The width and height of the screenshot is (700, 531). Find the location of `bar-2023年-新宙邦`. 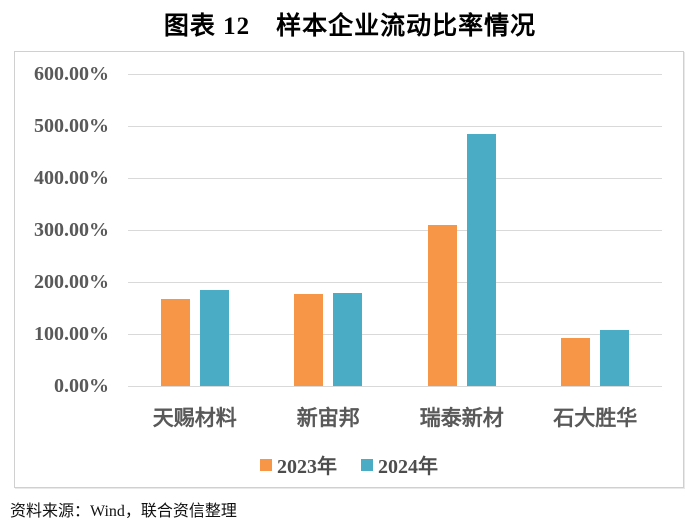

bar-2023年-新宙邦 is located at coordinates (309, 339).